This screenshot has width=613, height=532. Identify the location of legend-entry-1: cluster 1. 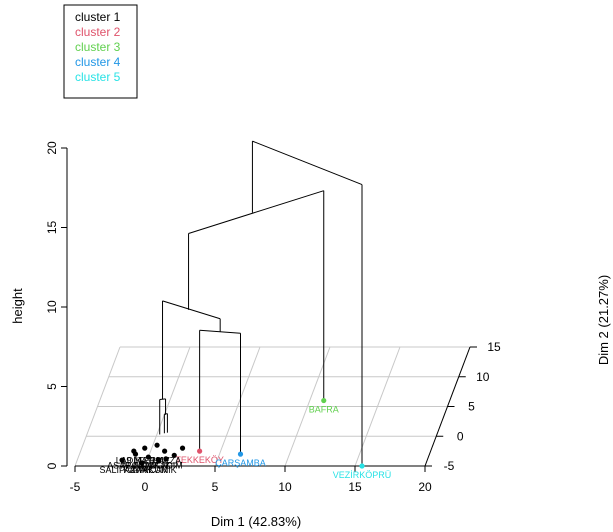
(98, 17).